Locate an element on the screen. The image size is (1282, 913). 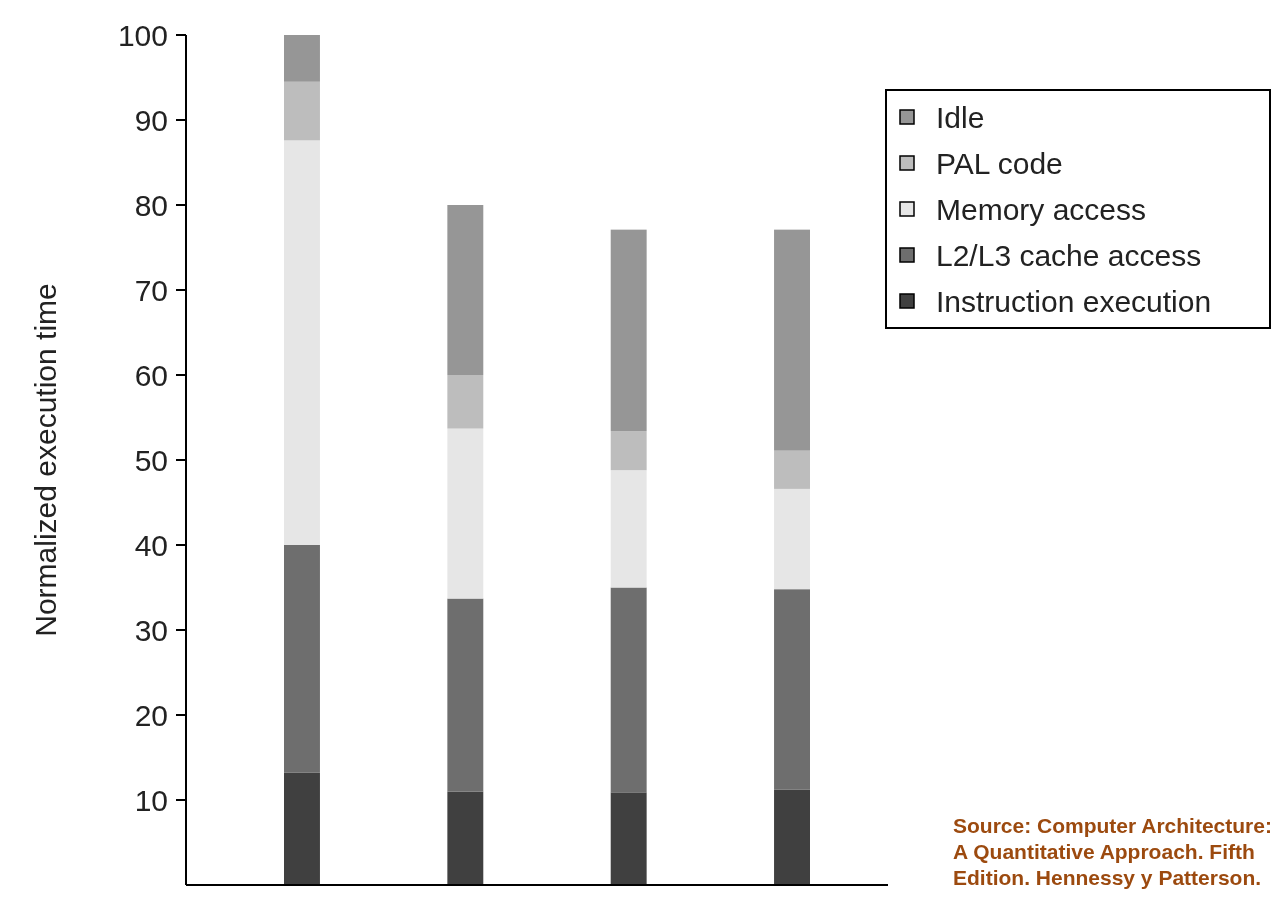
y-tick-label: 80 is located at coordinates (151, 205).